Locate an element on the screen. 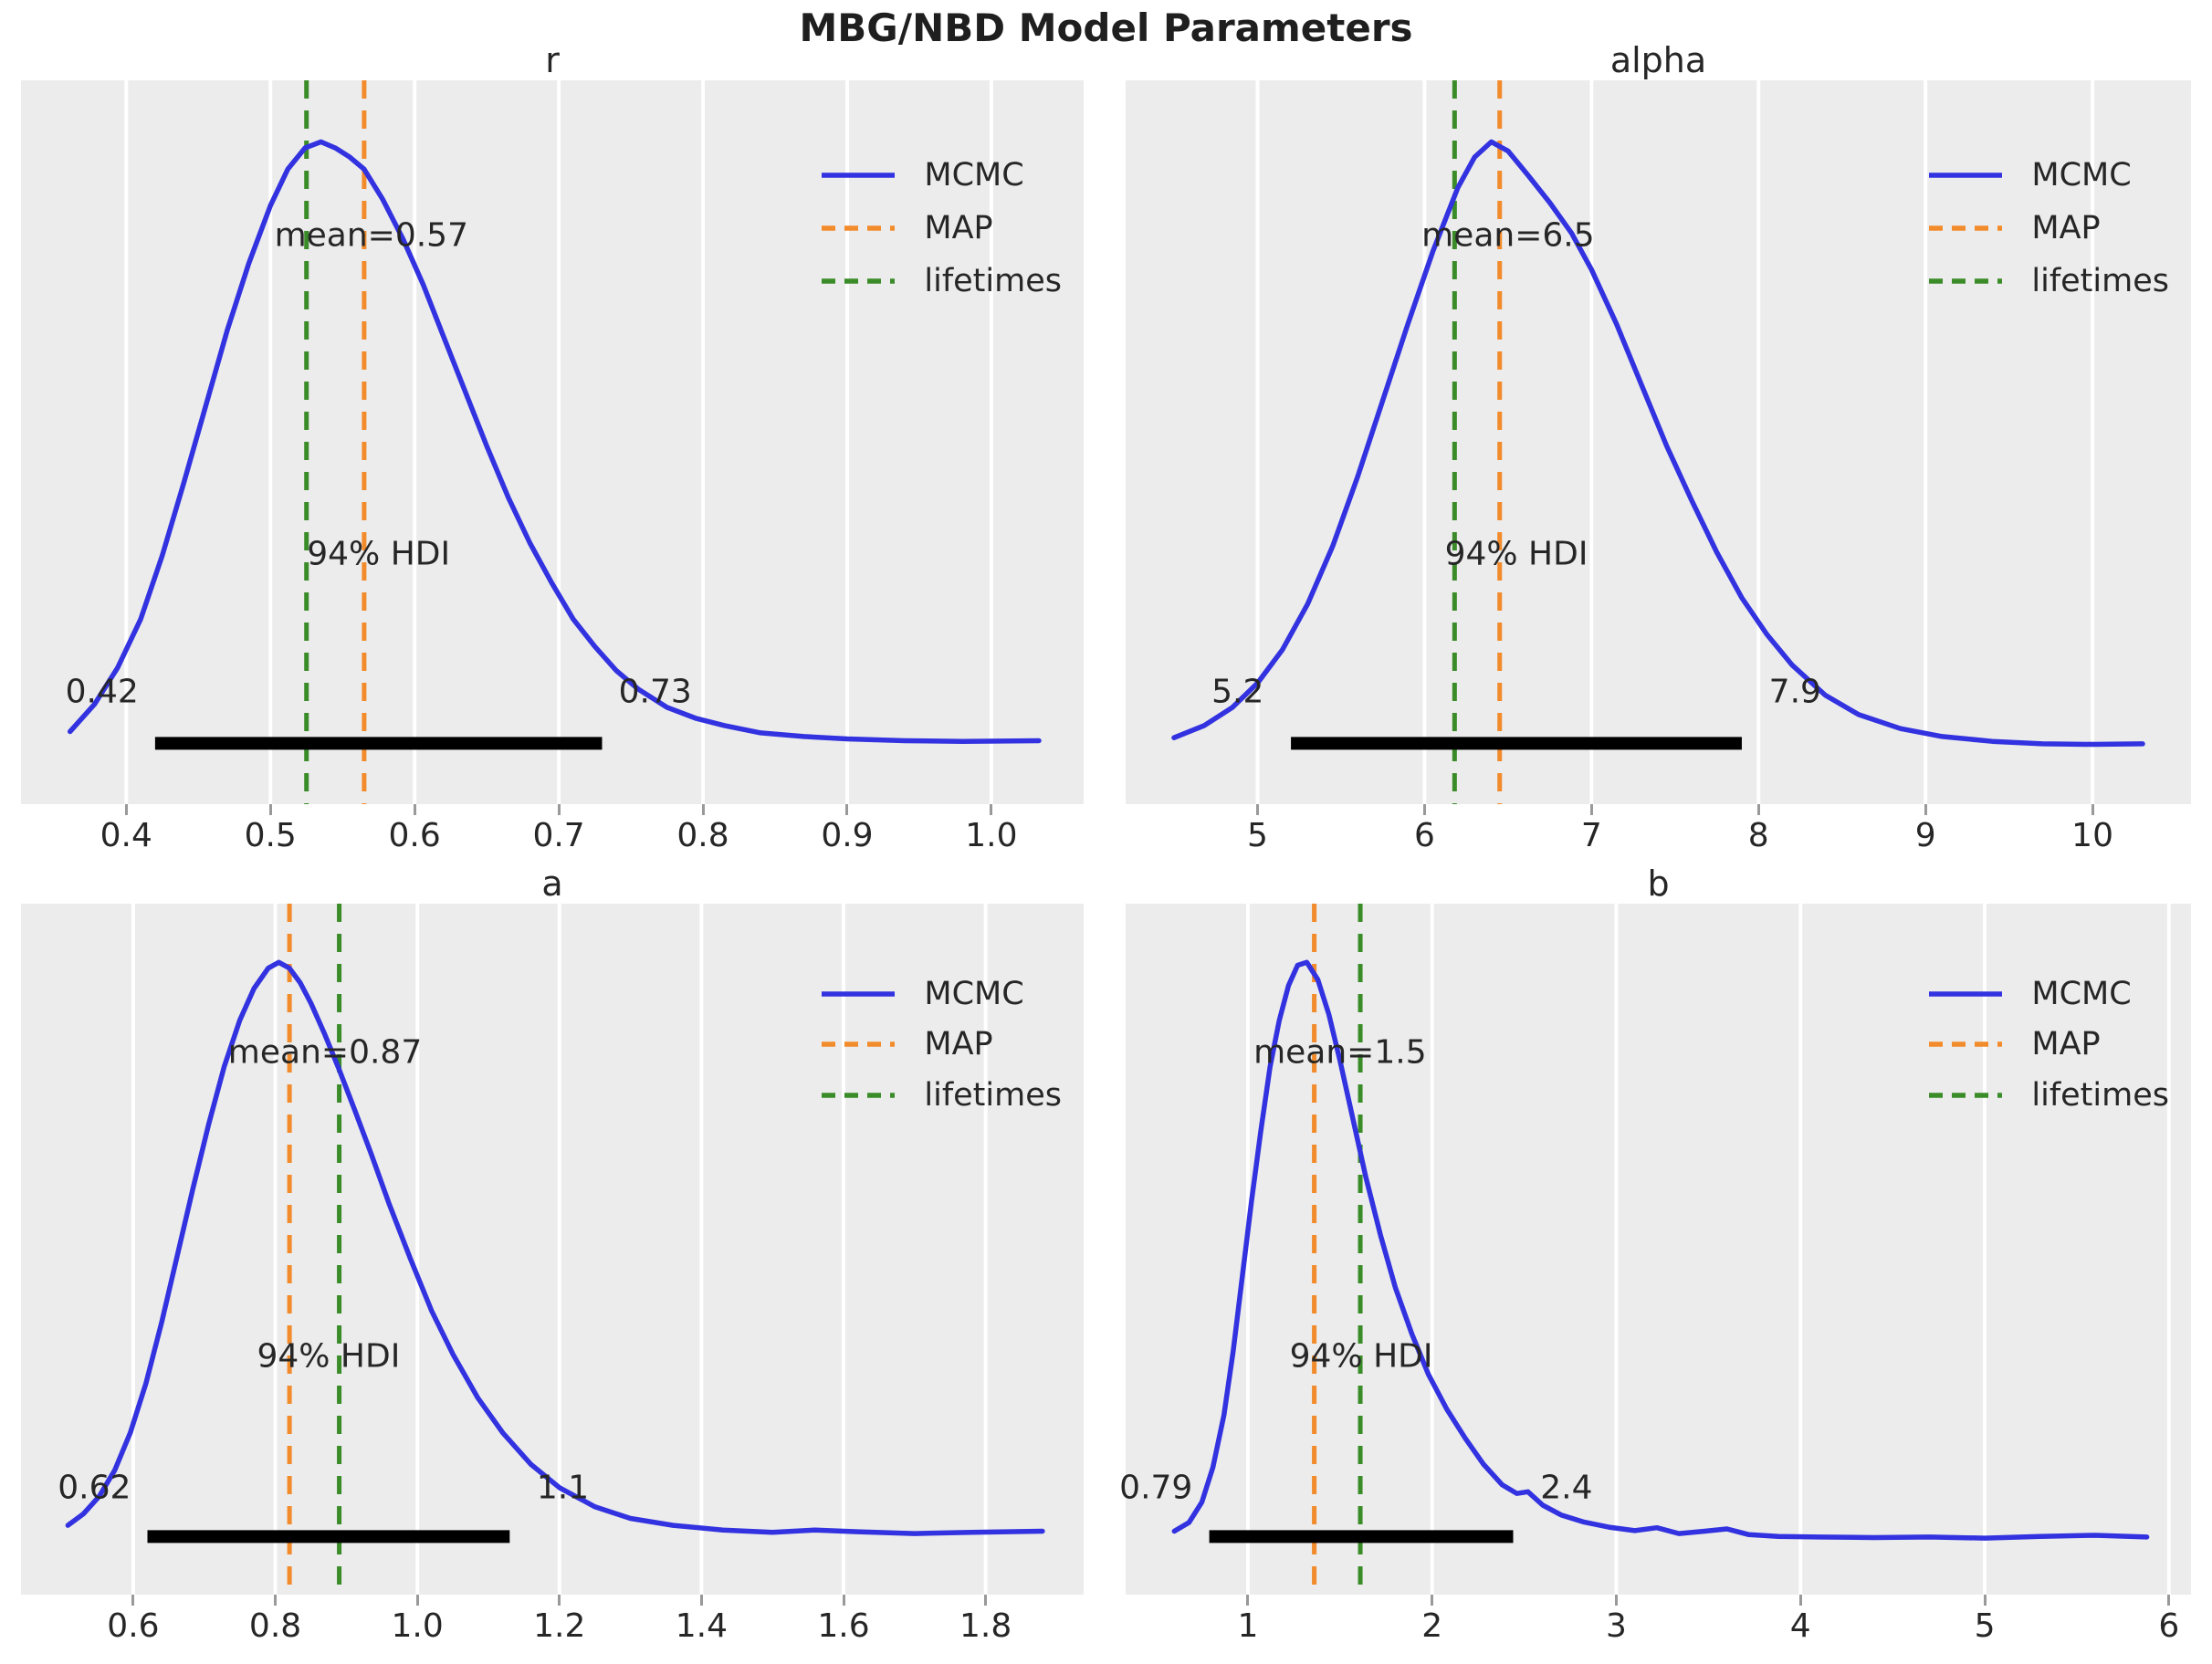  hdi-lower-label: 5.2 is located at coordinates (1237, 692).